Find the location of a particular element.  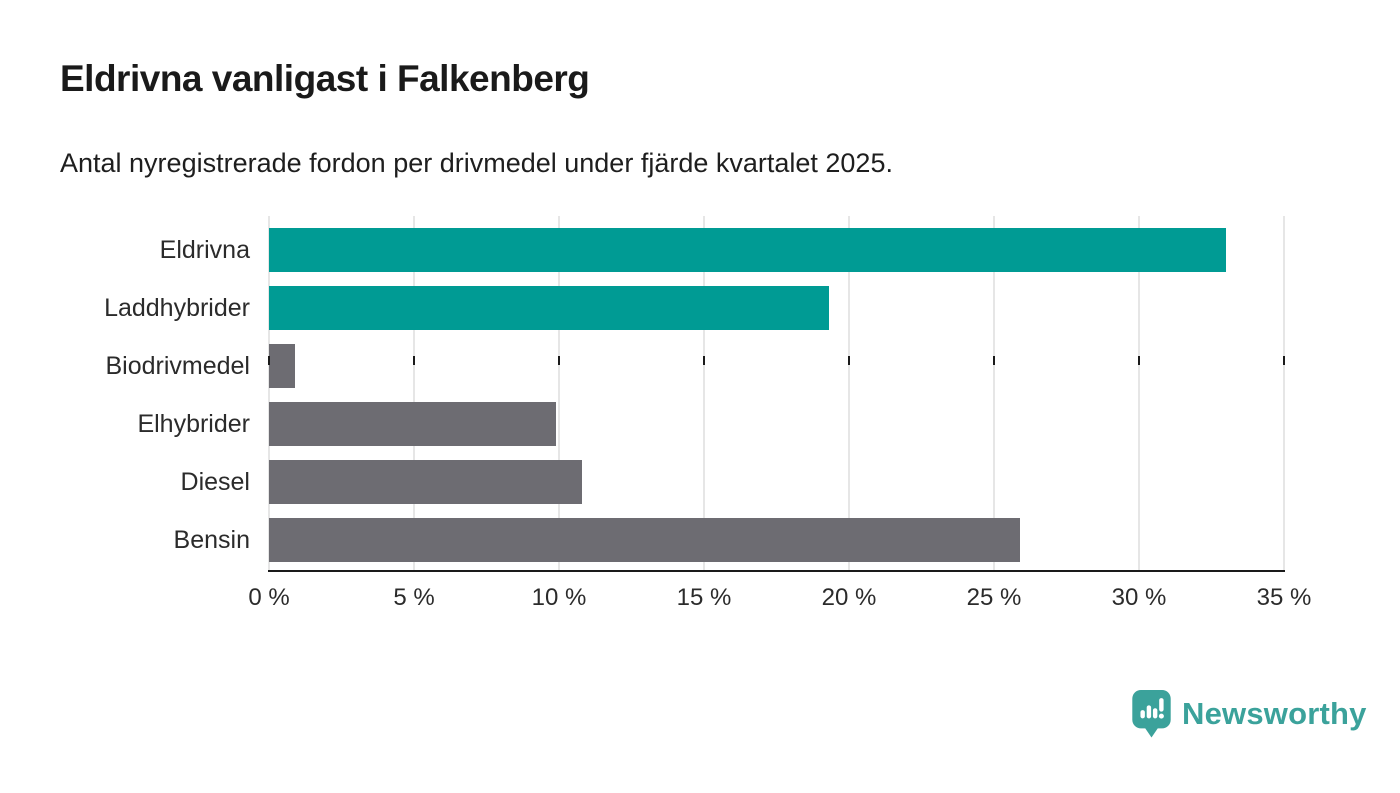

bar-laddhybrider is located at coordinates (549, 308).